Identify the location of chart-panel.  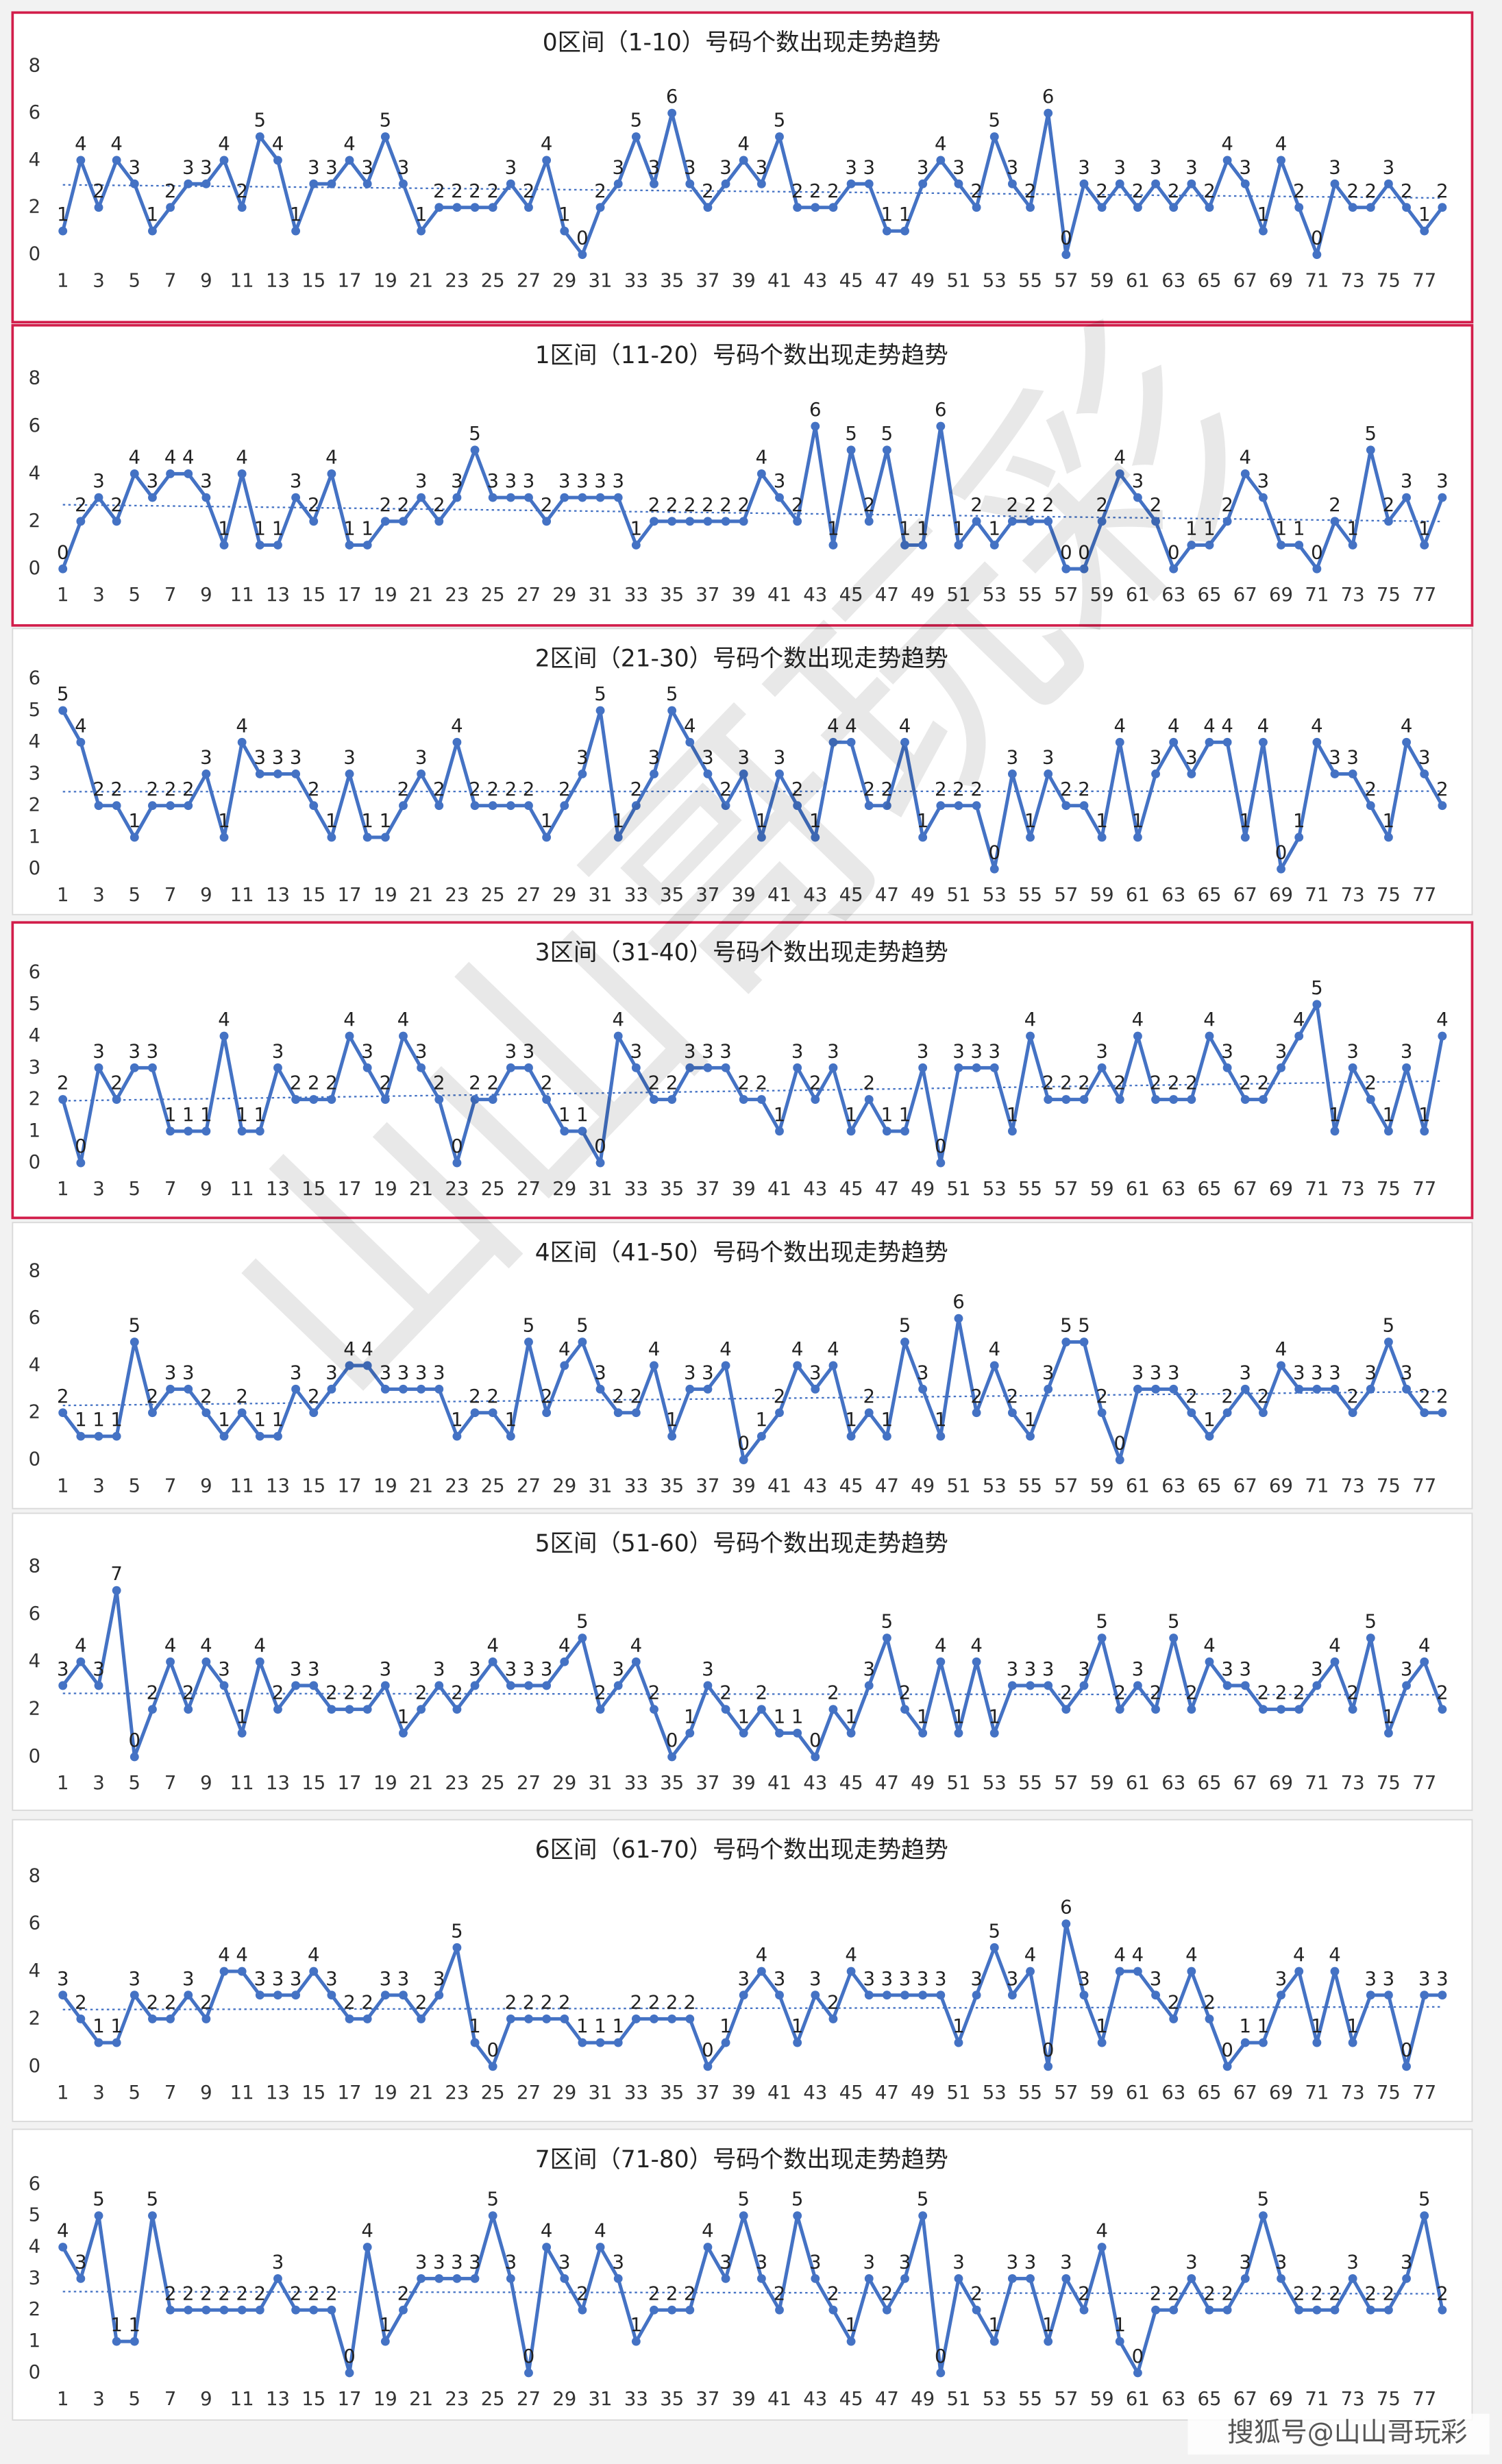
(742, 167).